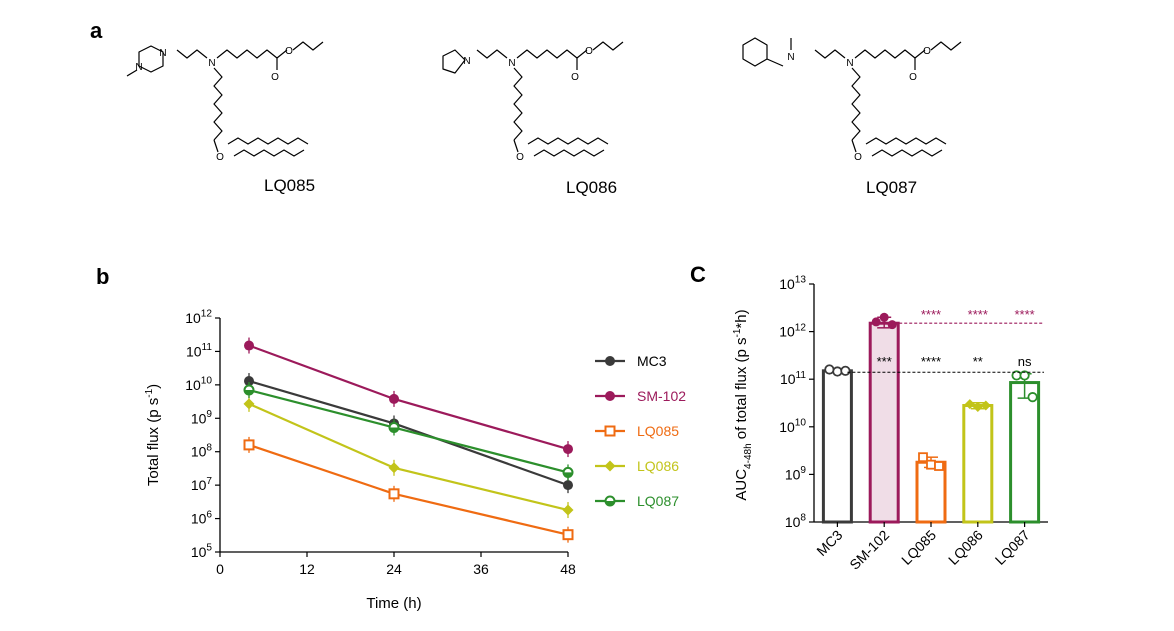 The width and height of the screenshot is (1174, 631). What do you see at coordinates (1025, 361) in the screenshot?
I see `significance-label: ns` at bounding box center [1025, 361].